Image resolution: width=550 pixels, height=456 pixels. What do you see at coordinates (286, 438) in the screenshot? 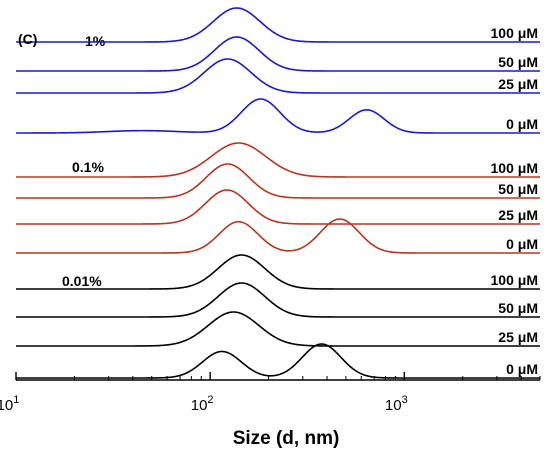
I see `x-axis-title: Size (d, nm)` at bounding box center [286, 438].